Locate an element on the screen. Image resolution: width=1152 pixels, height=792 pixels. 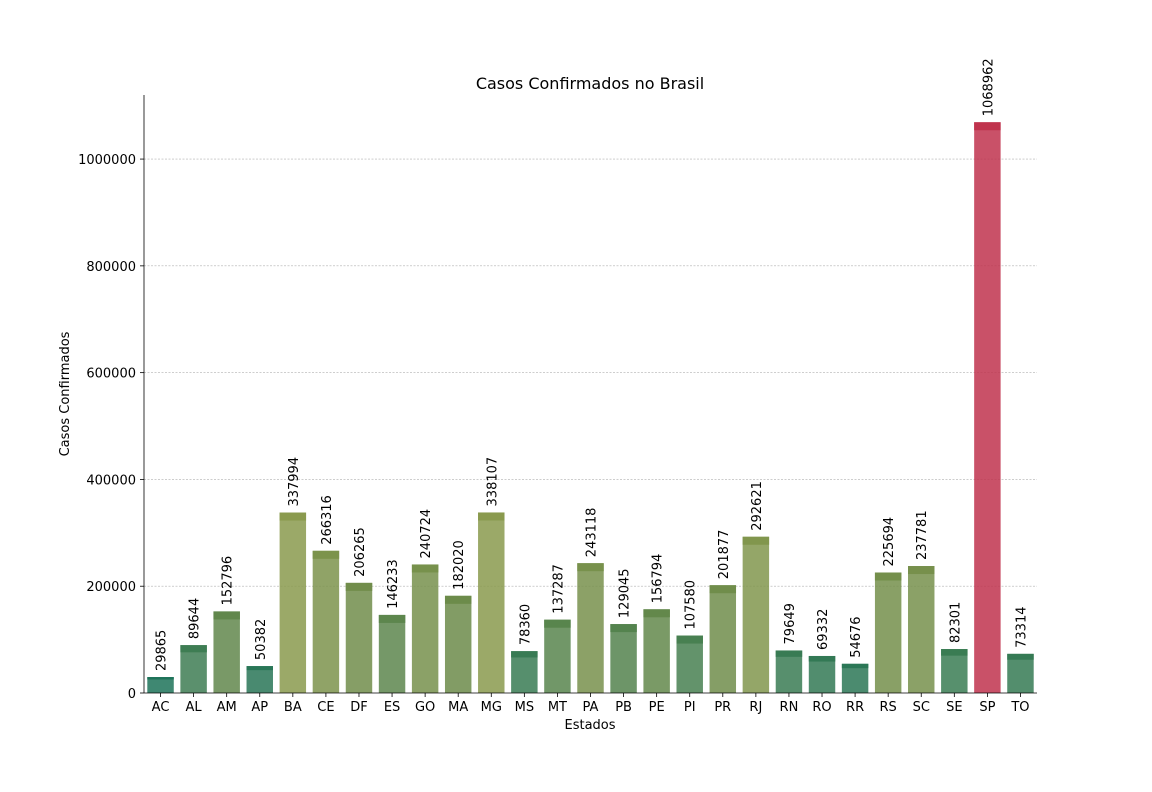
bar-cap-pb is located at coordinates (623, 628).